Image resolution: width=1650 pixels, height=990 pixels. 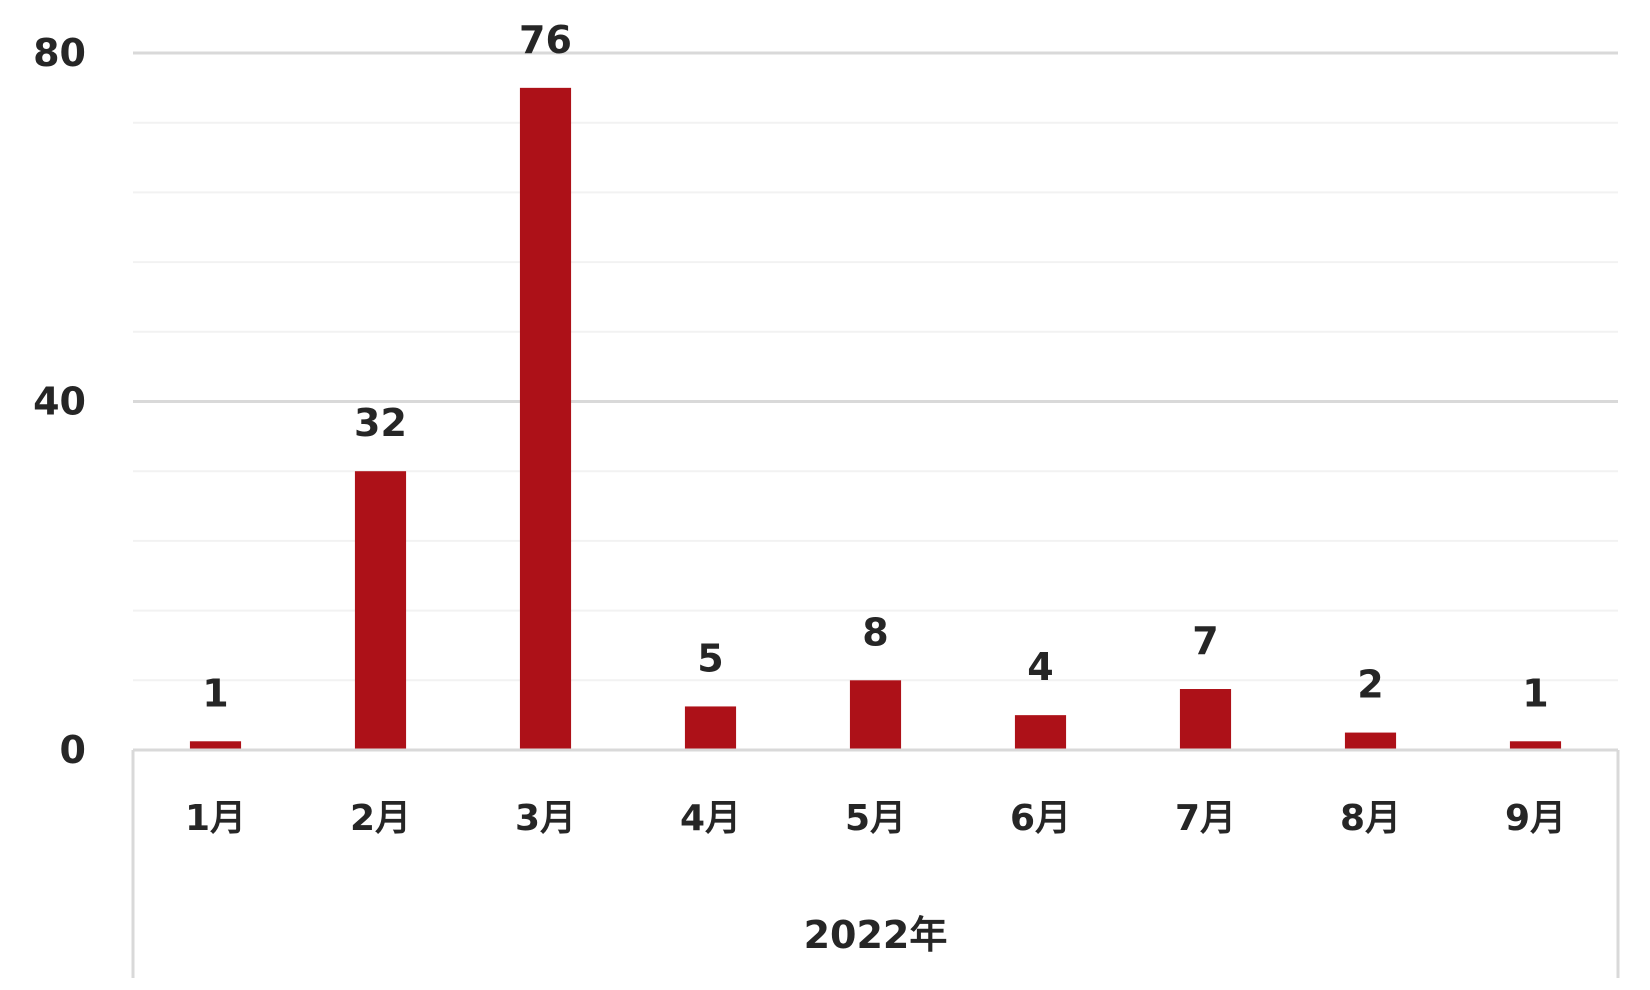 What do you see at coordinates (1370, 685) in the screenshot?
I see `data-label: 2` at bounding box center [1370, 685].